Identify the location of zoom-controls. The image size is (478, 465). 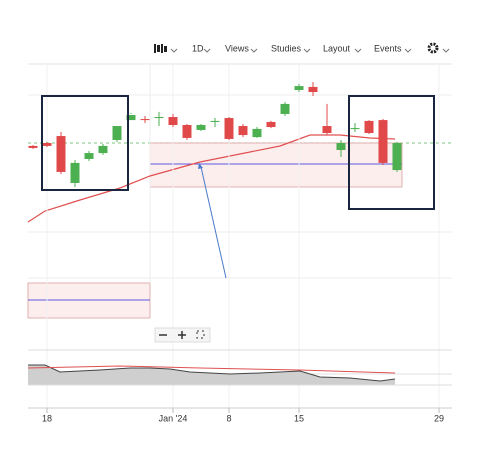
(182, 335).